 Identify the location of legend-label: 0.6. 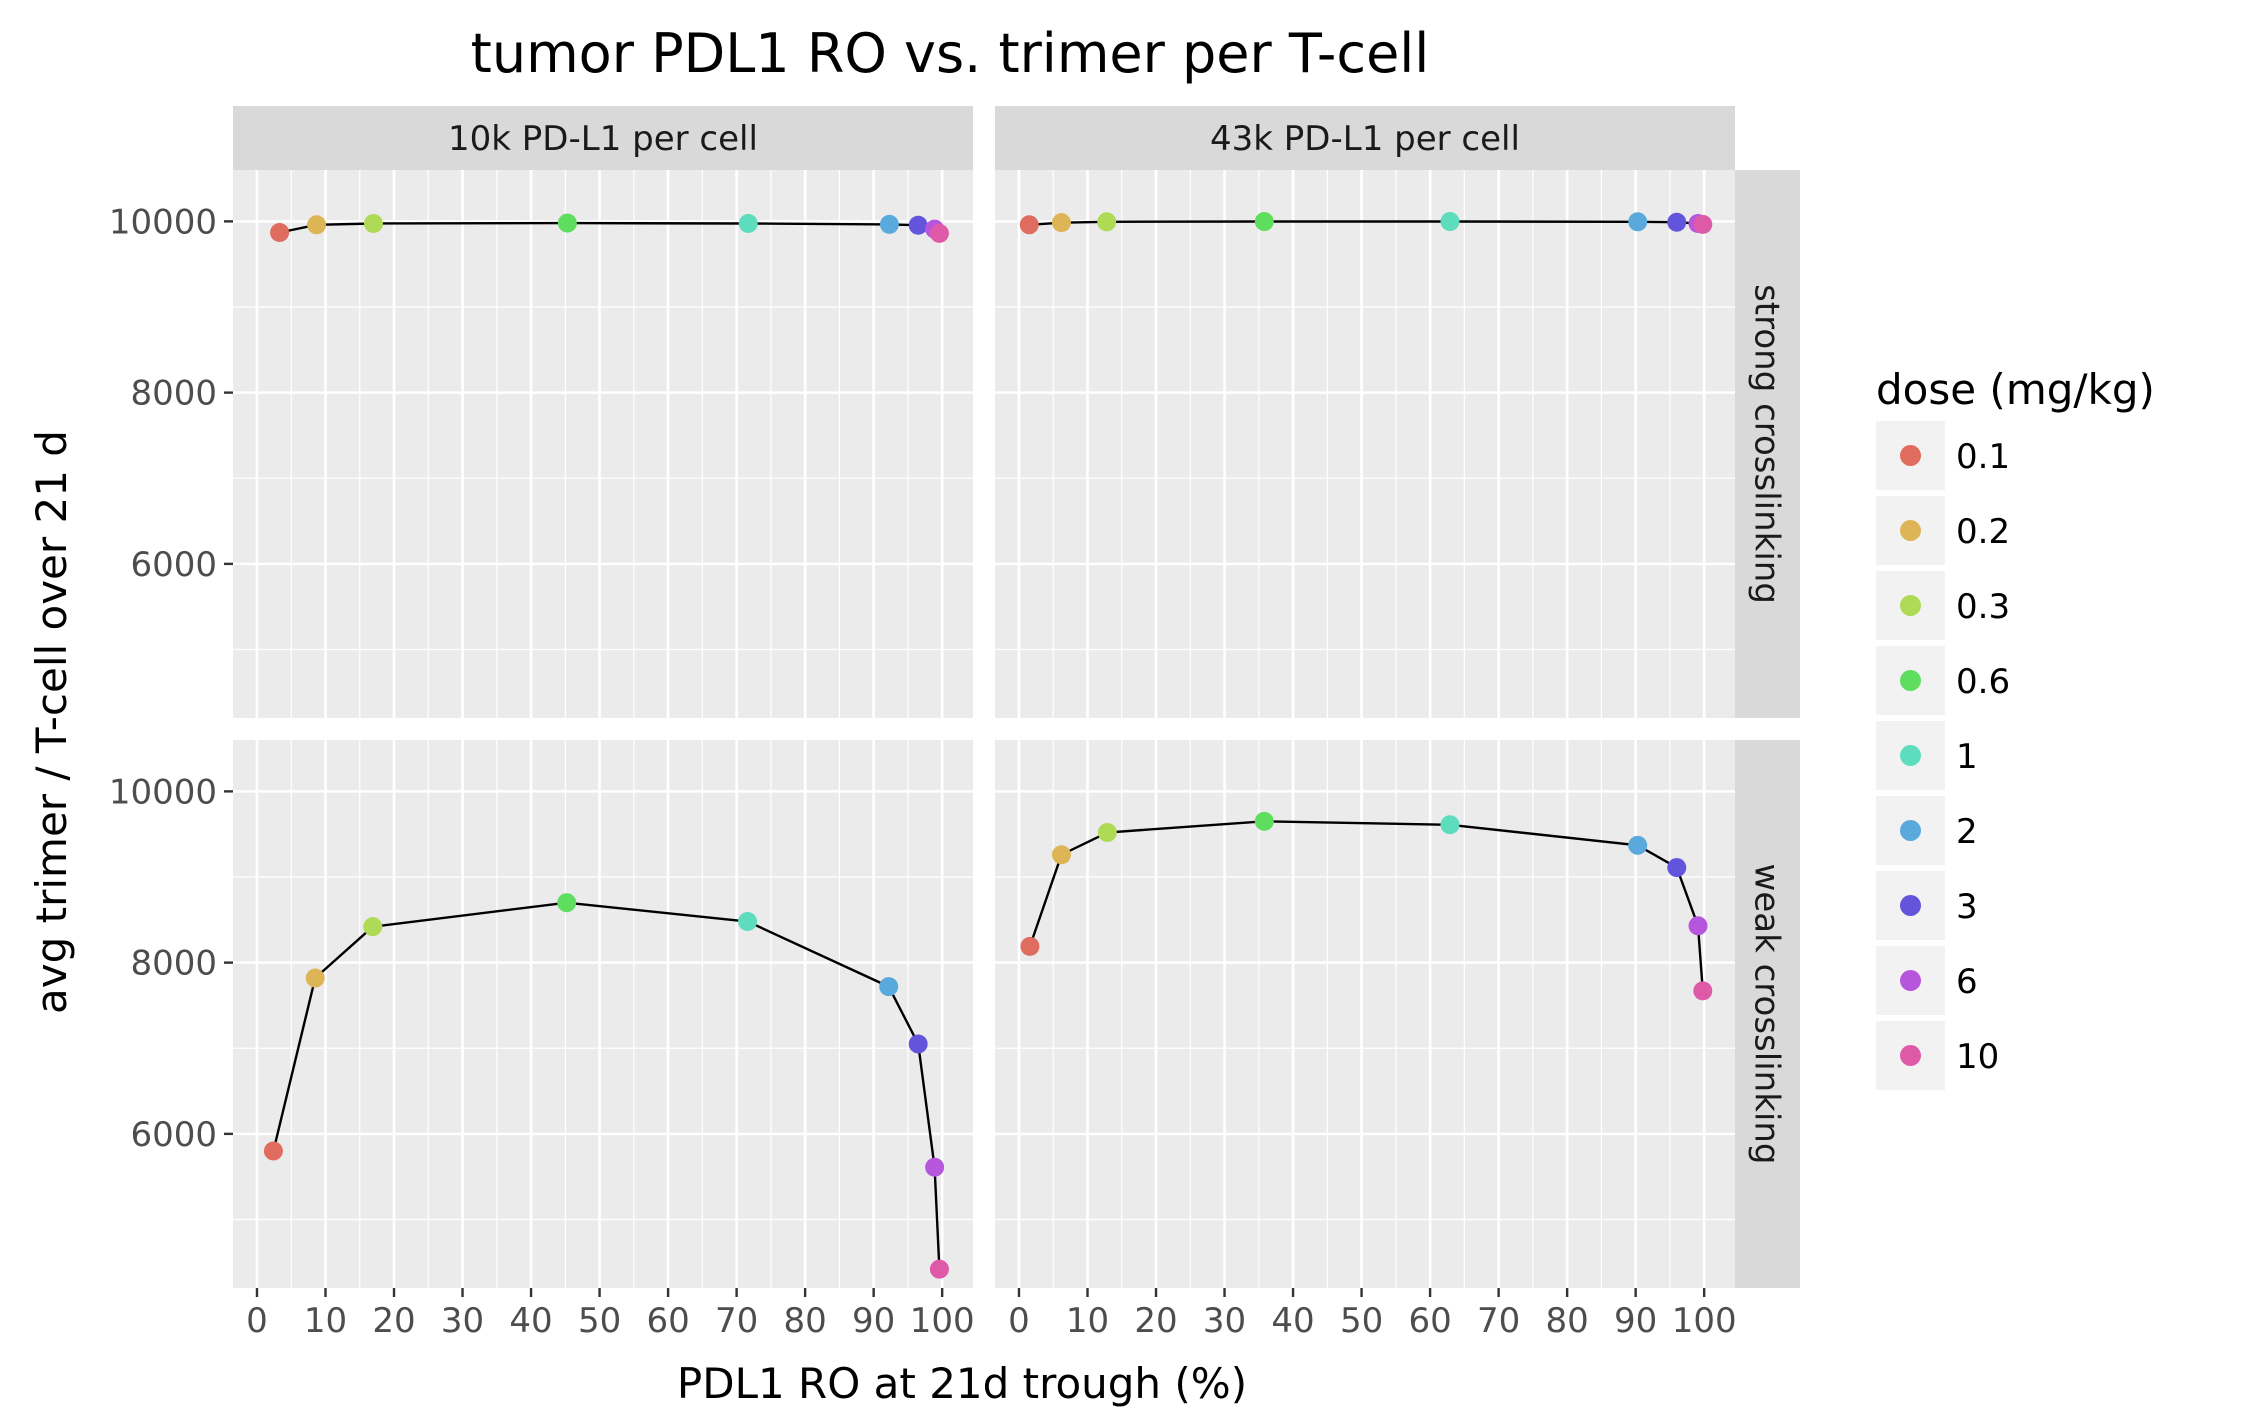
(1983, 682).